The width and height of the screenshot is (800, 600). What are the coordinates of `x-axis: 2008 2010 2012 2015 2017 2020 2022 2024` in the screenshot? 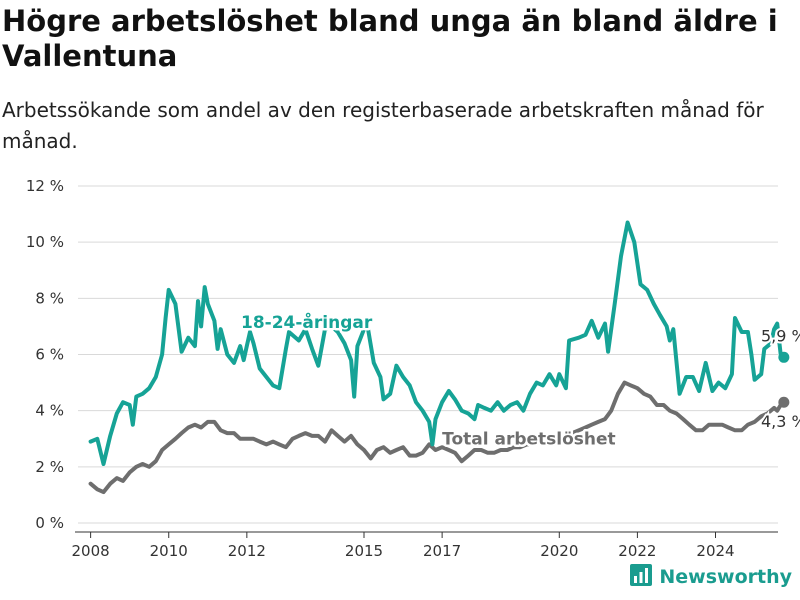 It's located at (425, 545).